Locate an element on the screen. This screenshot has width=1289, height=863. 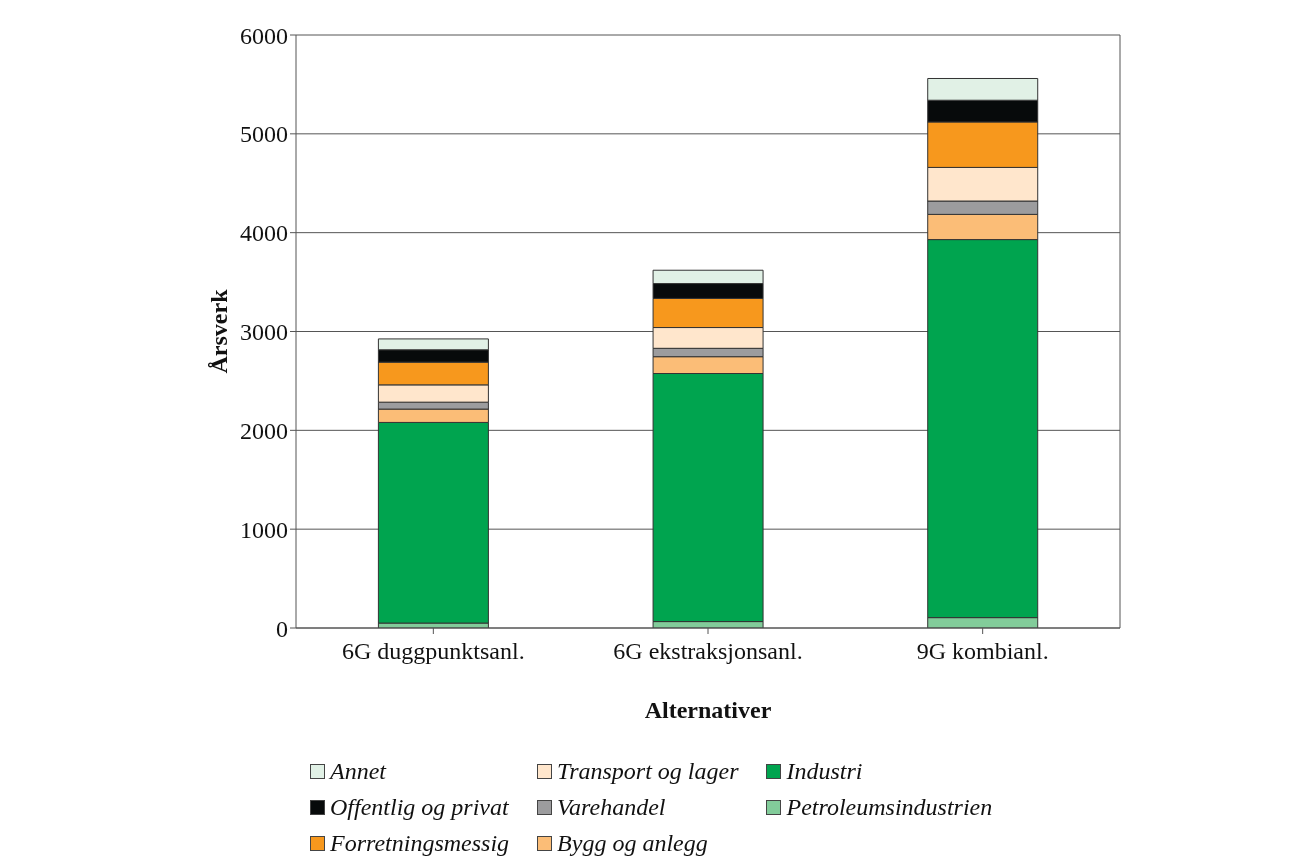
y-tick-label: 0 is located at coordinates (282, 628).